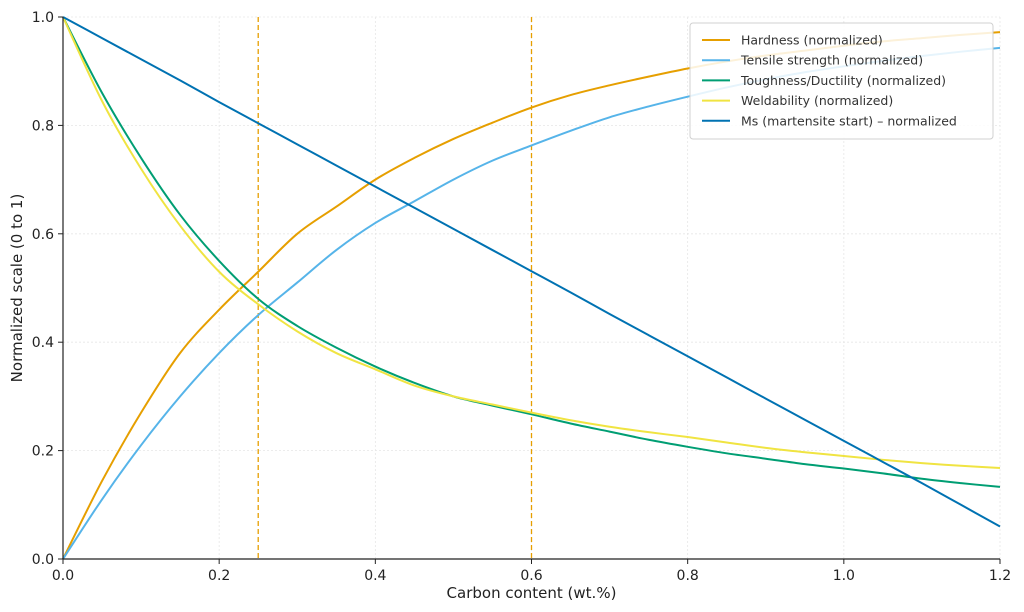  What do you see at coordinates (849, 120) in the screenshot?
I see `legend-label-5: Ms (martensite start) – normalized` at bounding box center [849, 120].